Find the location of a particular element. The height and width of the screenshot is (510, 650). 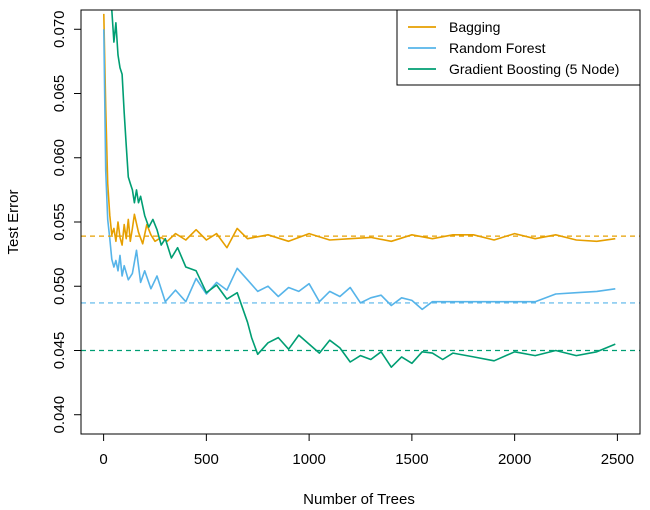

y-axis-label: Test Error is located at coordinates (13, 221).